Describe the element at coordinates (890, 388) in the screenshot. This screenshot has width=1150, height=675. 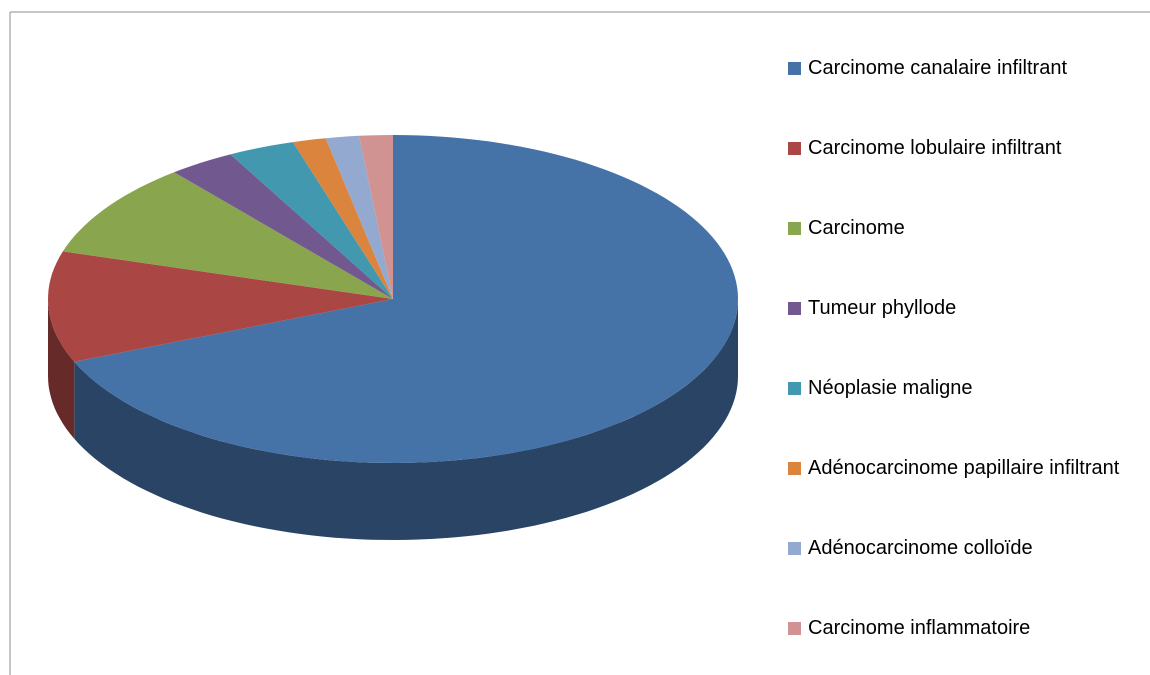
I see `legend-label: Néoplasie maligne` at that location.